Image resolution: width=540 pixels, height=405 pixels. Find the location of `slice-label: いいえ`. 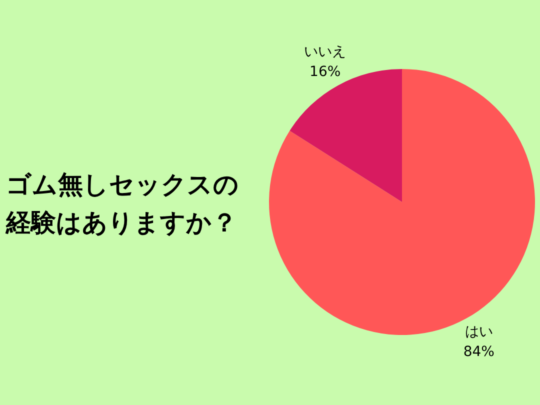

slice-label: いいえ is located at coordinates (325, 52).